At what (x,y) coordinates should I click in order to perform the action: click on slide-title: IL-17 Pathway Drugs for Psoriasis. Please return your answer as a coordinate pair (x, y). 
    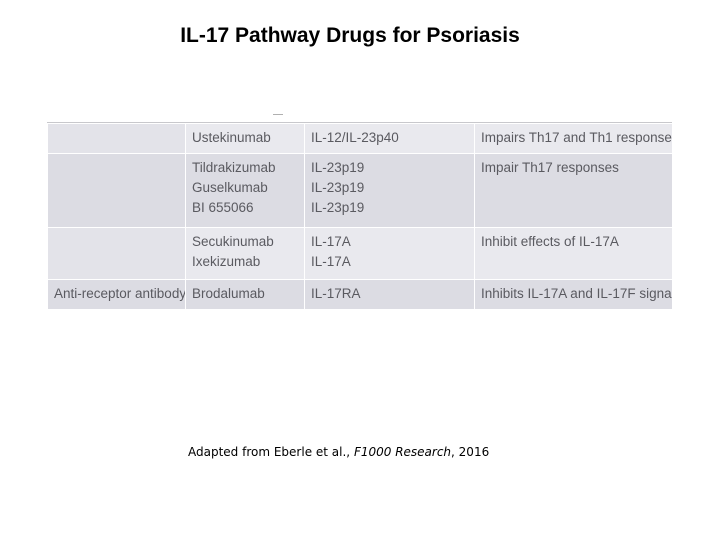
    Looking at the image, I should click on (350, 35).